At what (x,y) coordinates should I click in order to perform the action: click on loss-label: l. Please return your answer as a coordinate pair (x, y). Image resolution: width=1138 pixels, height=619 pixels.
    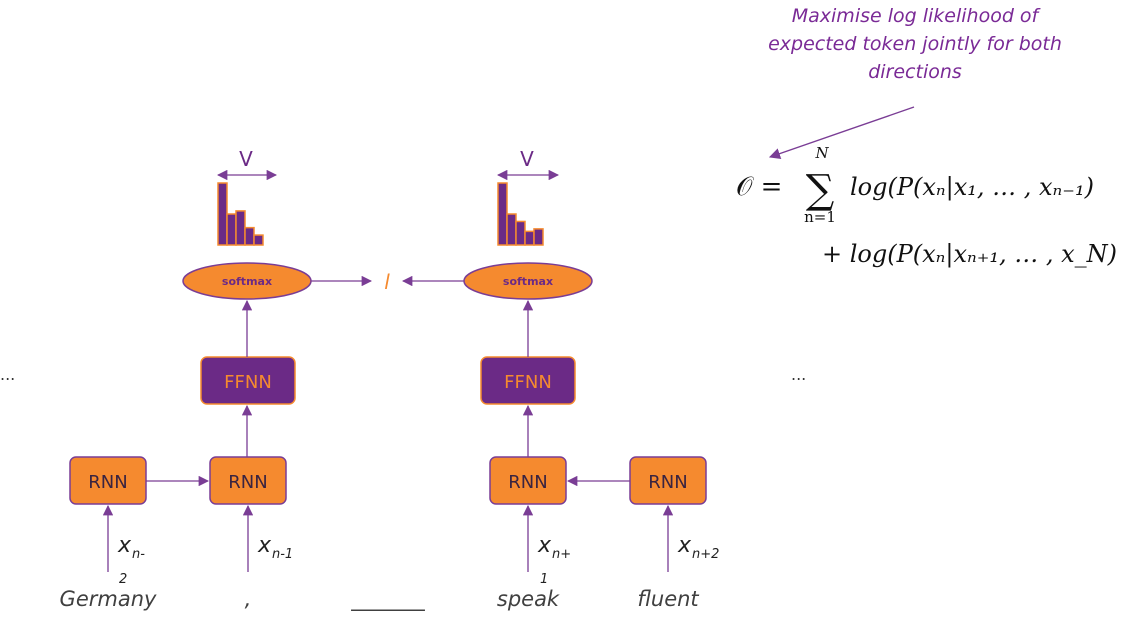
    Looking at the image, I should click on (387, 282).